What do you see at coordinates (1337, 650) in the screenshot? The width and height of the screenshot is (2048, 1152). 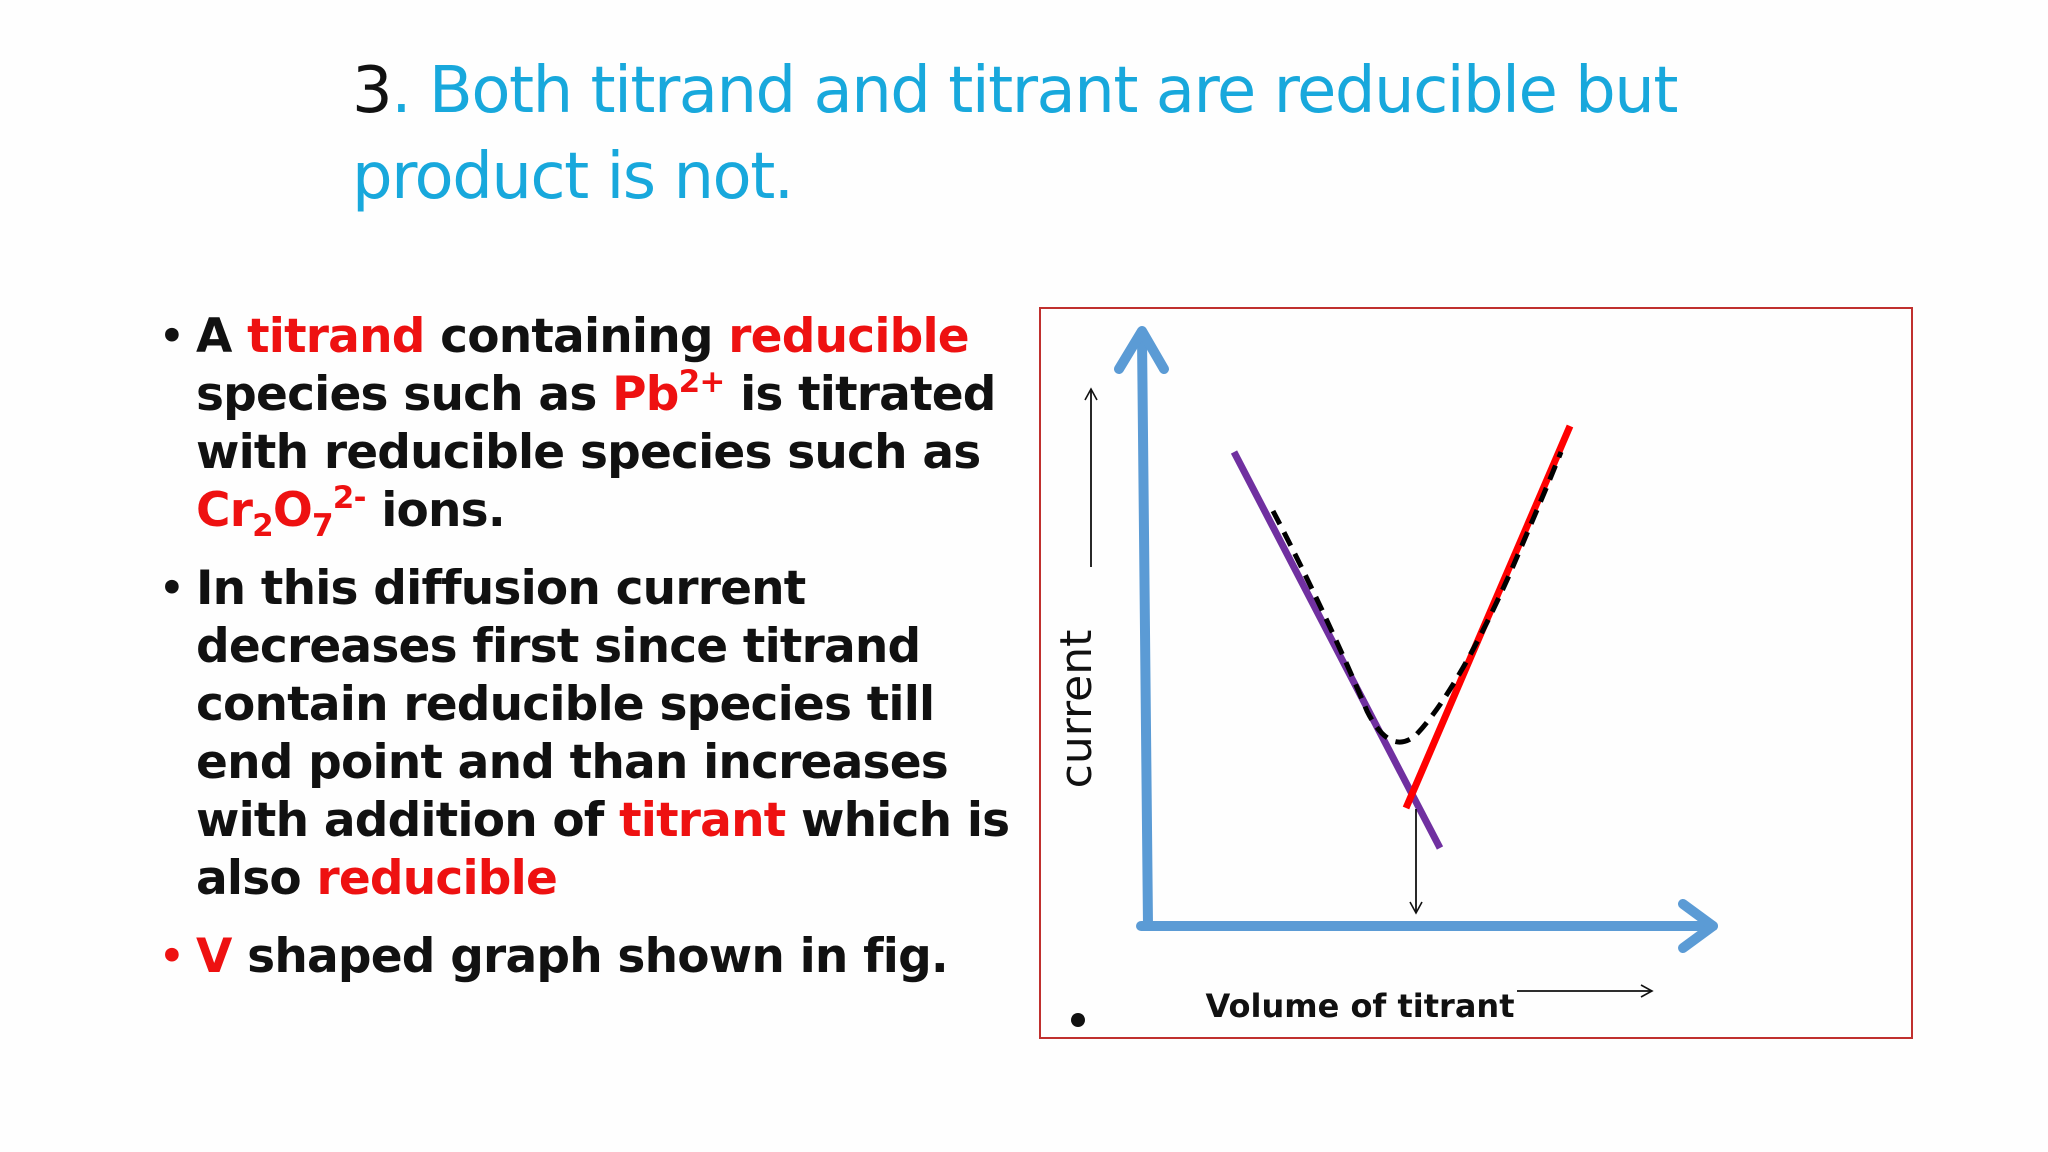 I see `descending-line` at bounding box center [1337, 650].